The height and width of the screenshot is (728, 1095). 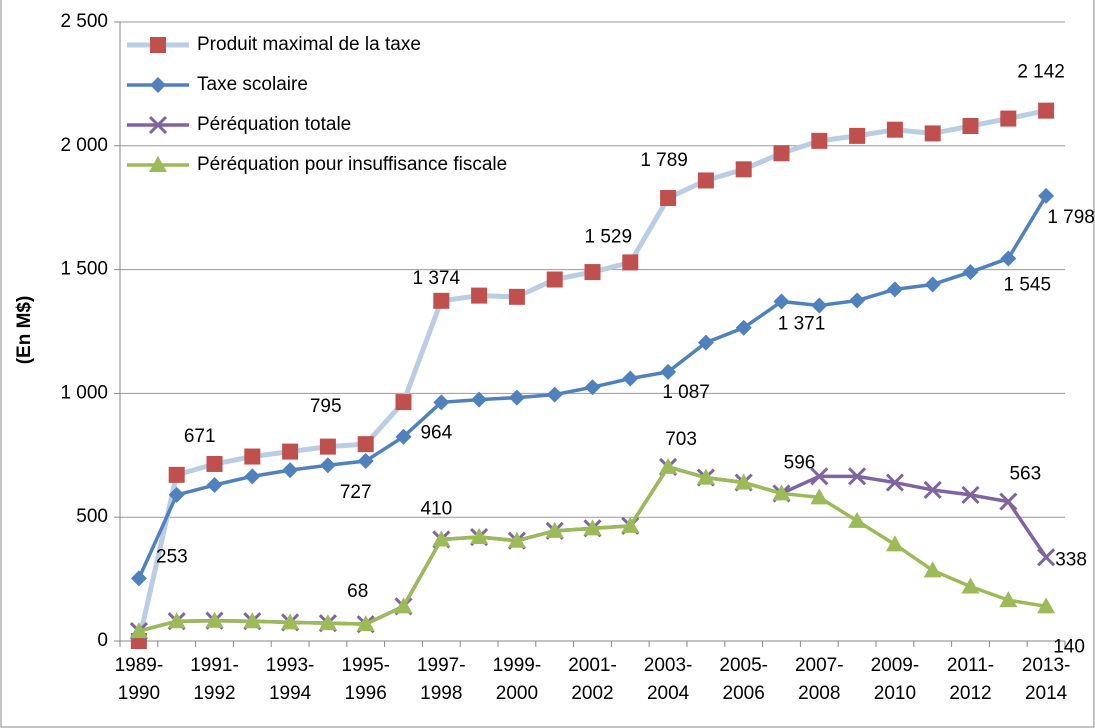 I want to click on data-label: 2 142, so click(x=1041, y=72).